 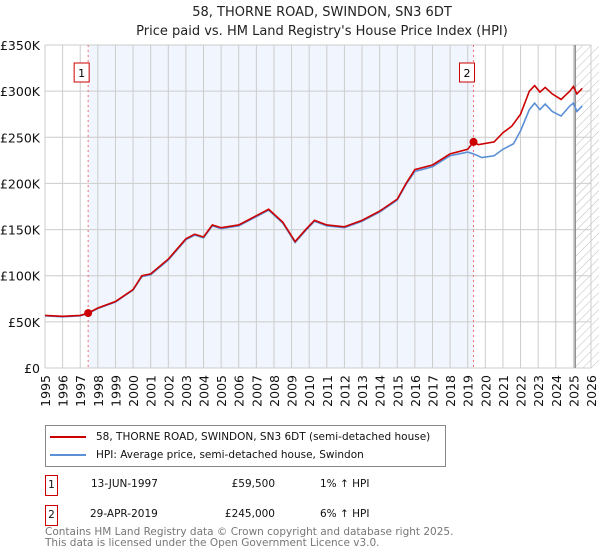 What do you see at coordinates (204, 391) in the screenshot?
I see `x-tick-label: 2004` at bounding box center [204, 391].